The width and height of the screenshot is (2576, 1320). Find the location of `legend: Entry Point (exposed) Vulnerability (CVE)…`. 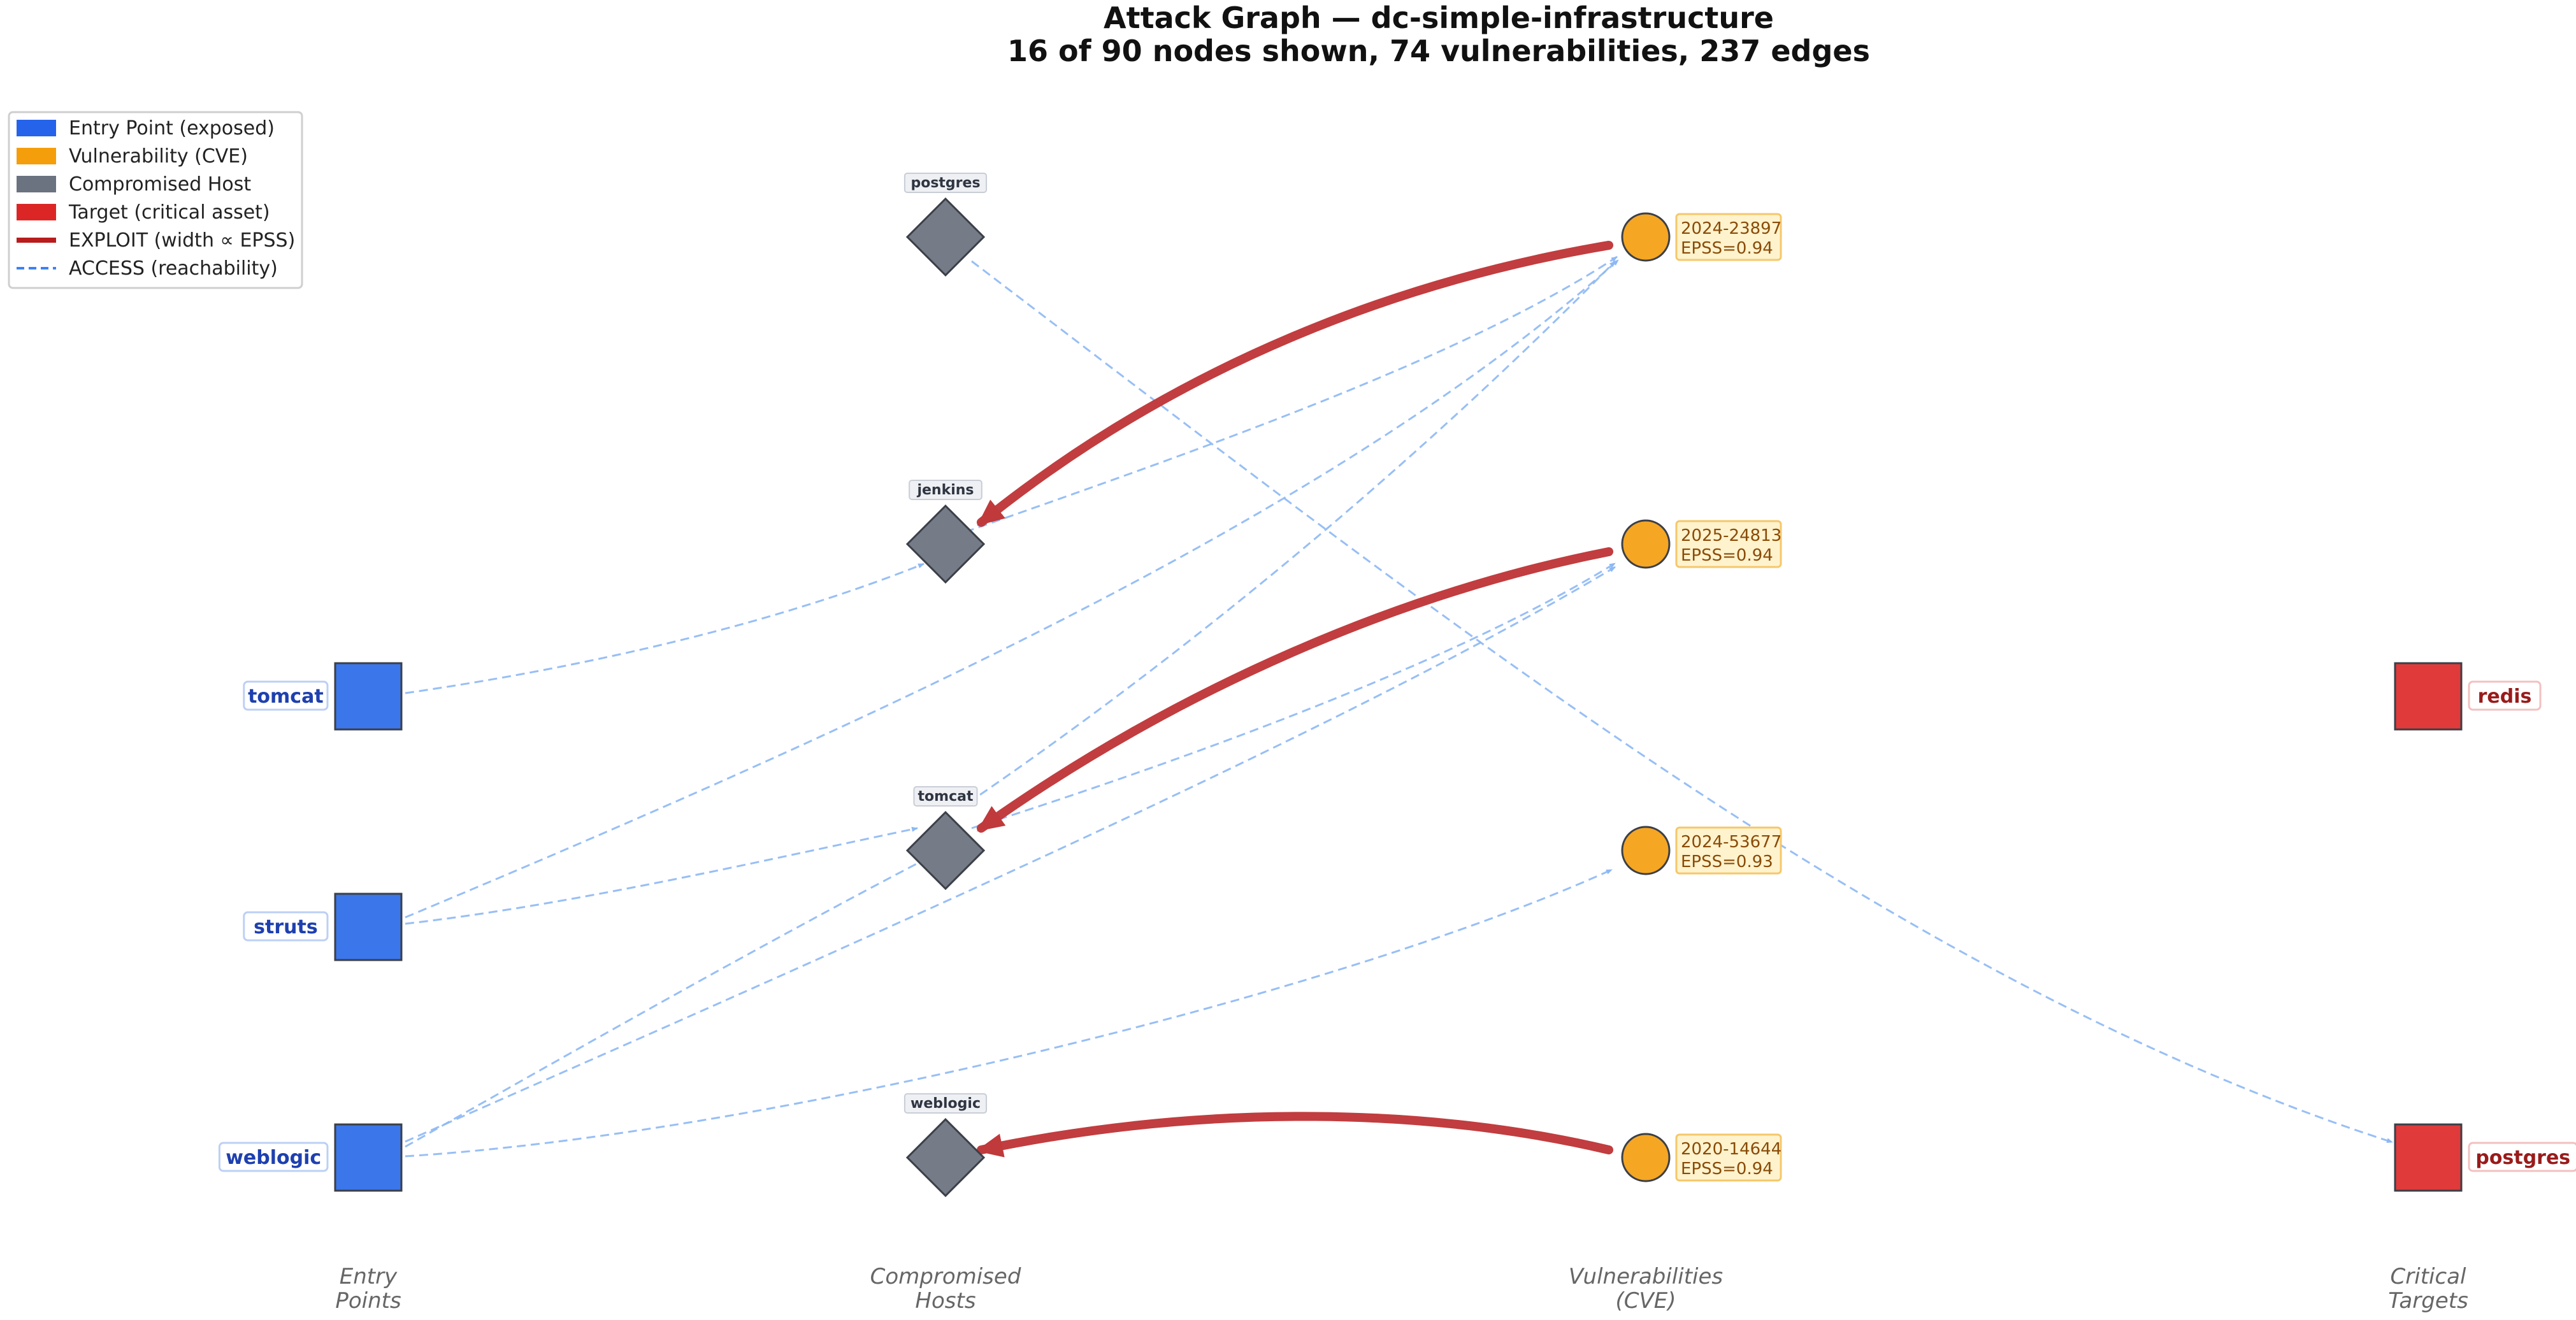

legend: Entry Point (exposed) Vulnerability (CVE)… is located at coordinates (155, 200).